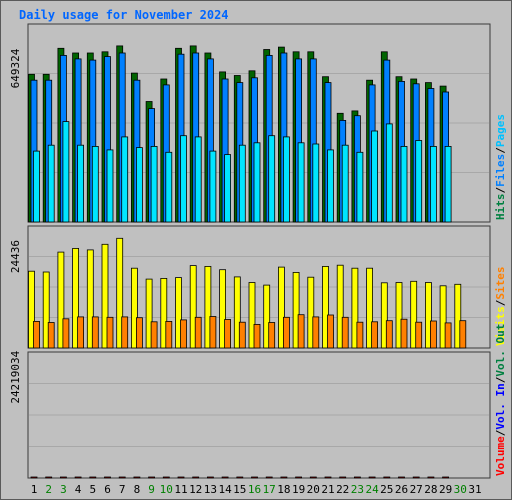  I want to click on legend-entry: Vol. In, so click(500, 406).